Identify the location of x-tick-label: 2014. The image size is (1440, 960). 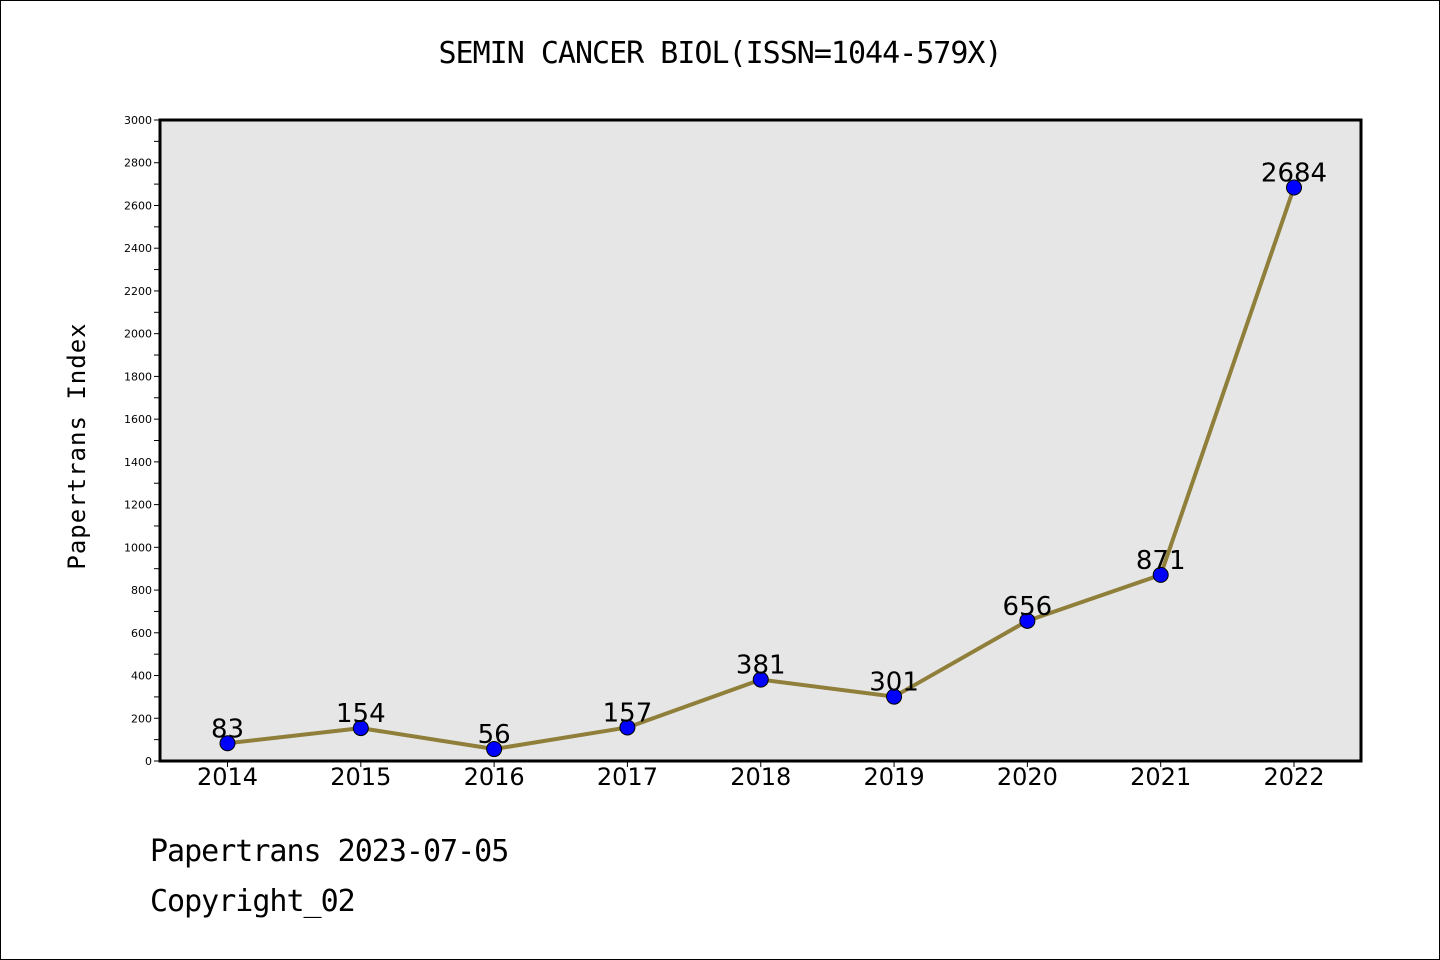
(227, 777).